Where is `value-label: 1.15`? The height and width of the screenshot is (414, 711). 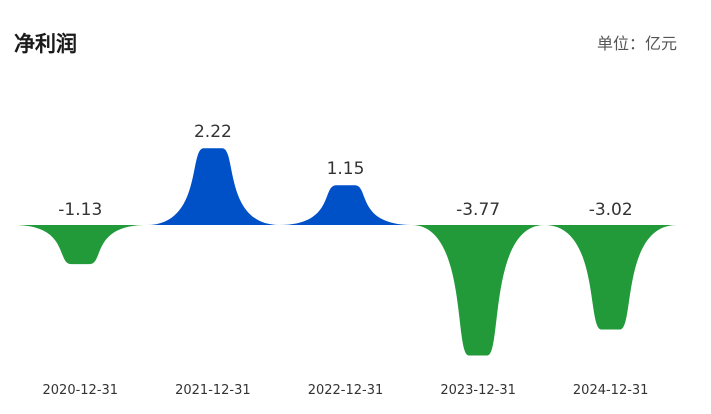 value-label: 1.15 is located at coordinates (346, 169).